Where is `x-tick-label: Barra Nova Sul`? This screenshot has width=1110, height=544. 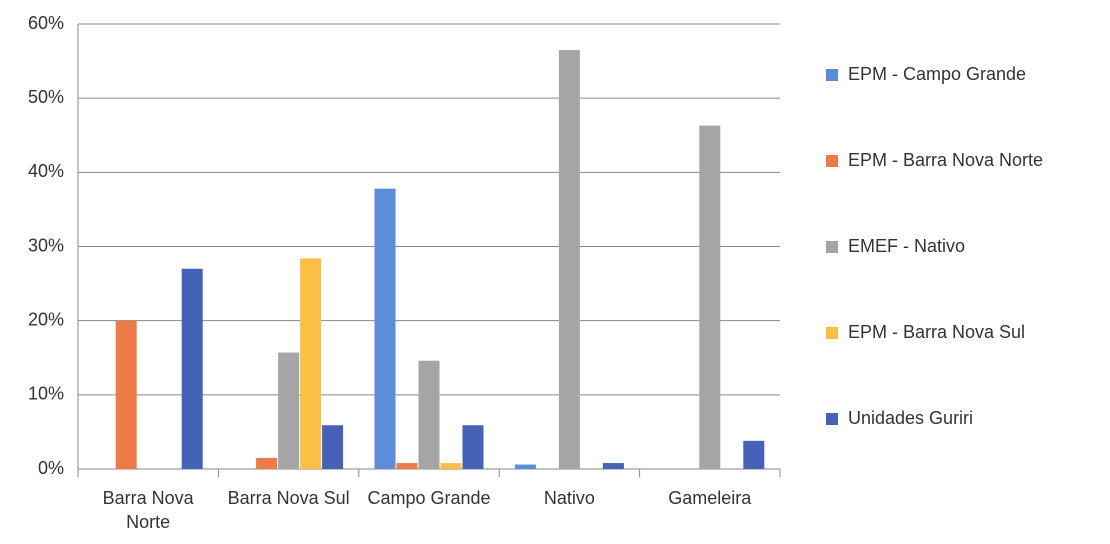 x-tick-label: Barra Nova Sul is located at coordinates (288, 498).